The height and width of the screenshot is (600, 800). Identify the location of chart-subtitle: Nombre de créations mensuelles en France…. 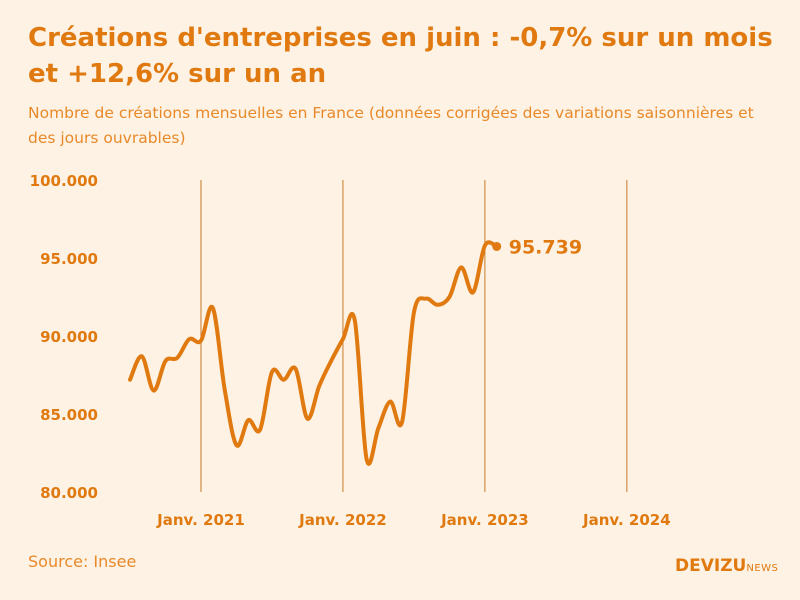
(391, 125).